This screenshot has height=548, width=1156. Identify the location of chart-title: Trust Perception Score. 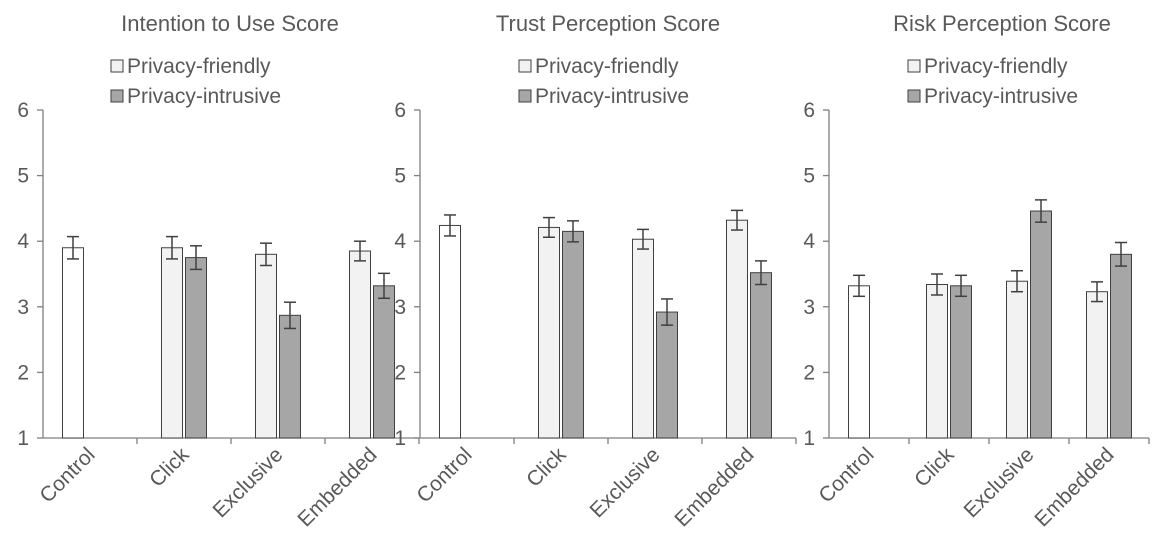
(608, 23).